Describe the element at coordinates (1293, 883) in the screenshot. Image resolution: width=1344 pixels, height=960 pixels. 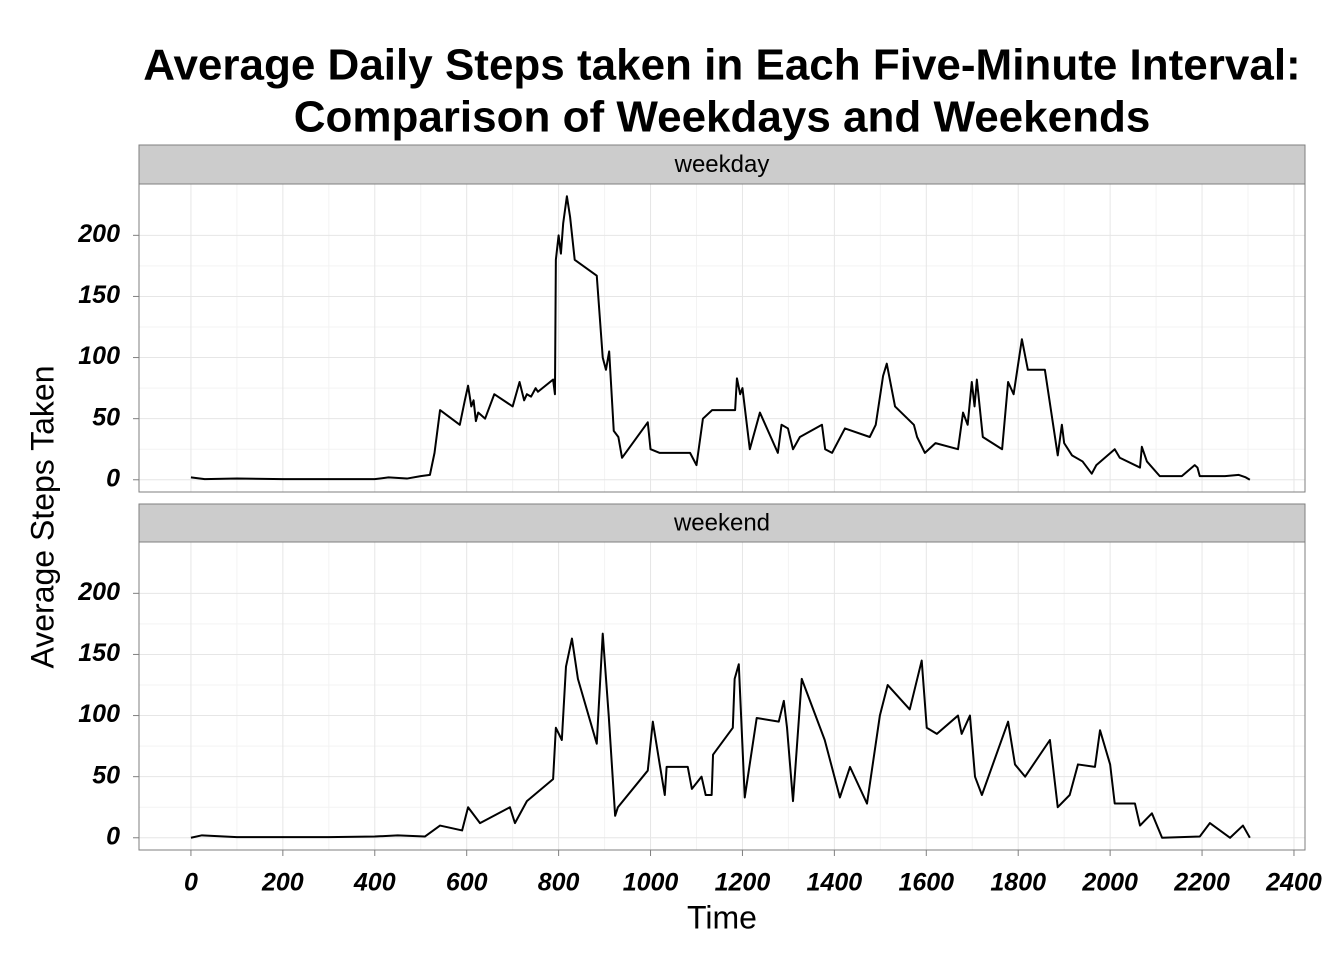
I see `x-tick-label: 2400` at that location.